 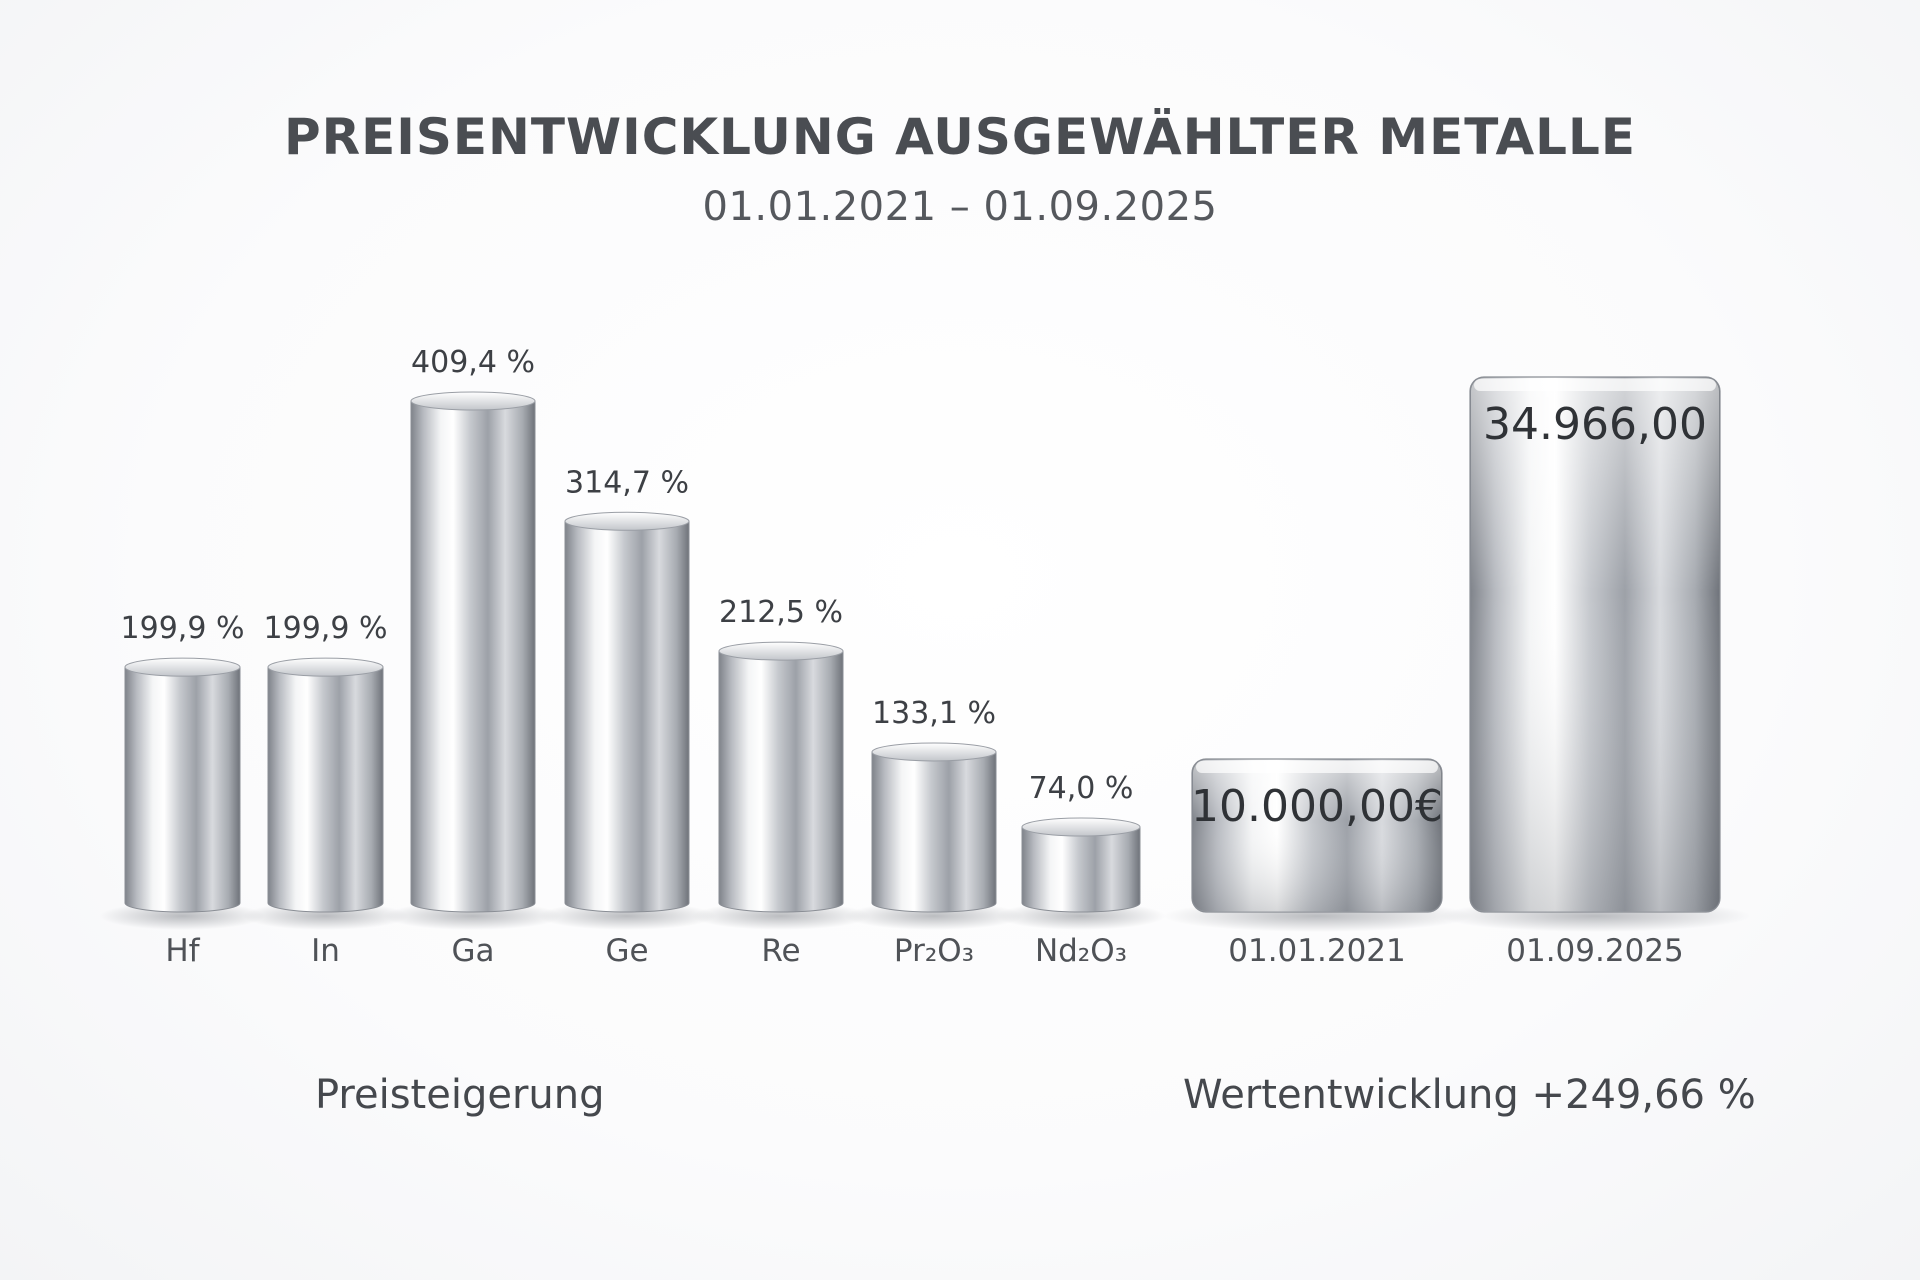 I want to click on right-bar-chart: 10.000,00€ 01.01.2021 34.966,00 01.09.2025, so click(x=1456, y=672).